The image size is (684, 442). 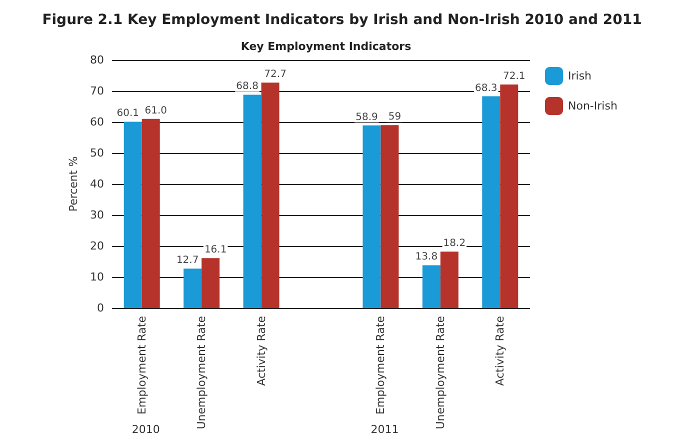 I want to click on data-label: 58.9, so click(x=367, y=117).